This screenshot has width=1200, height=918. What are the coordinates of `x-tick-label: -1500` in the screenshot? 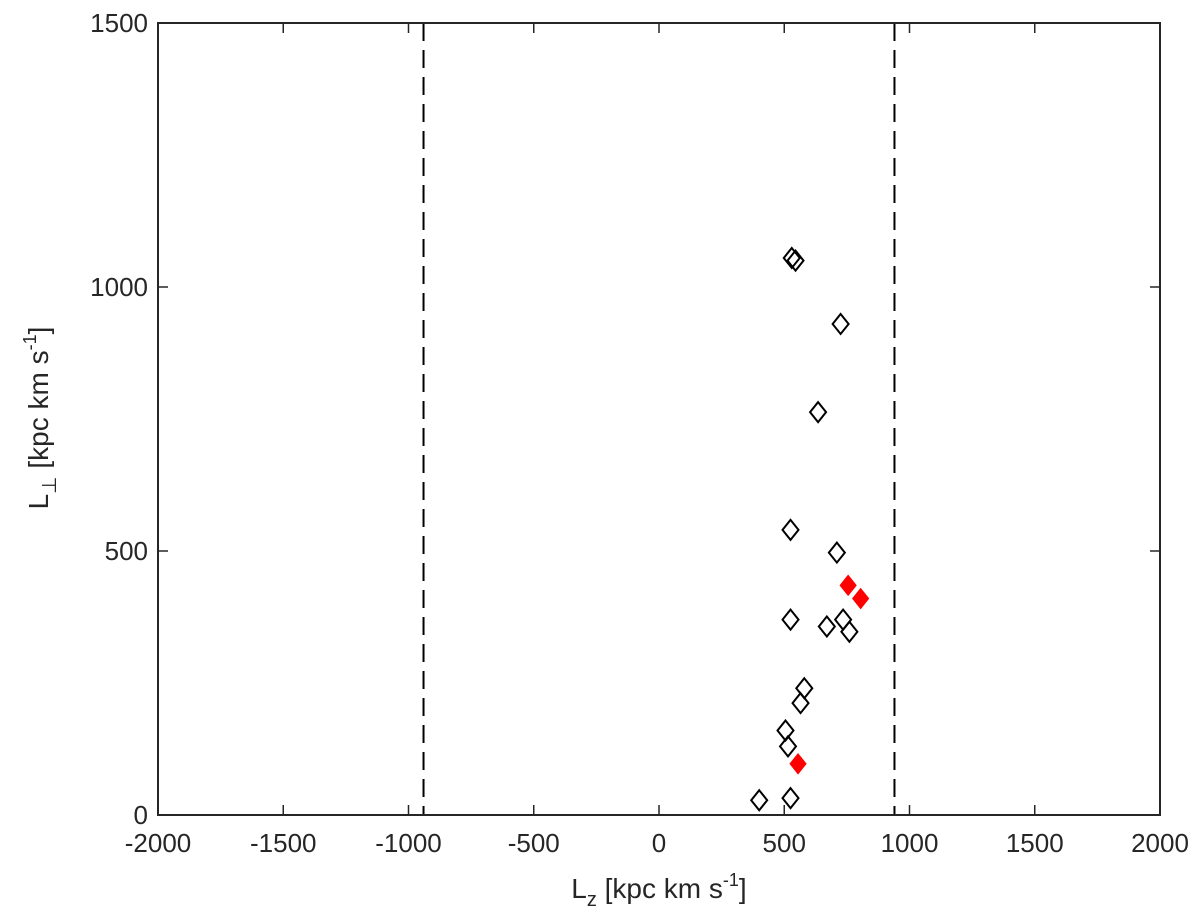 It's located at (283, 843).